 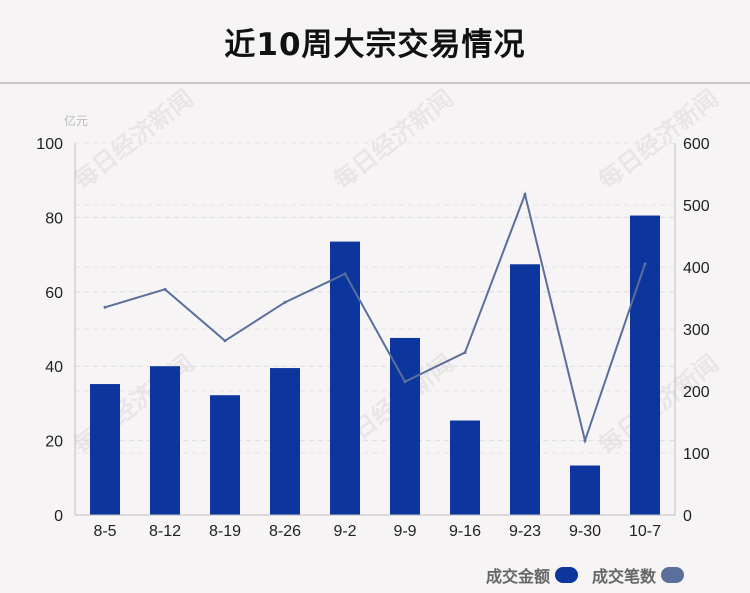 I want to click on right-tick-label: 400, so click(x=696, y=268).